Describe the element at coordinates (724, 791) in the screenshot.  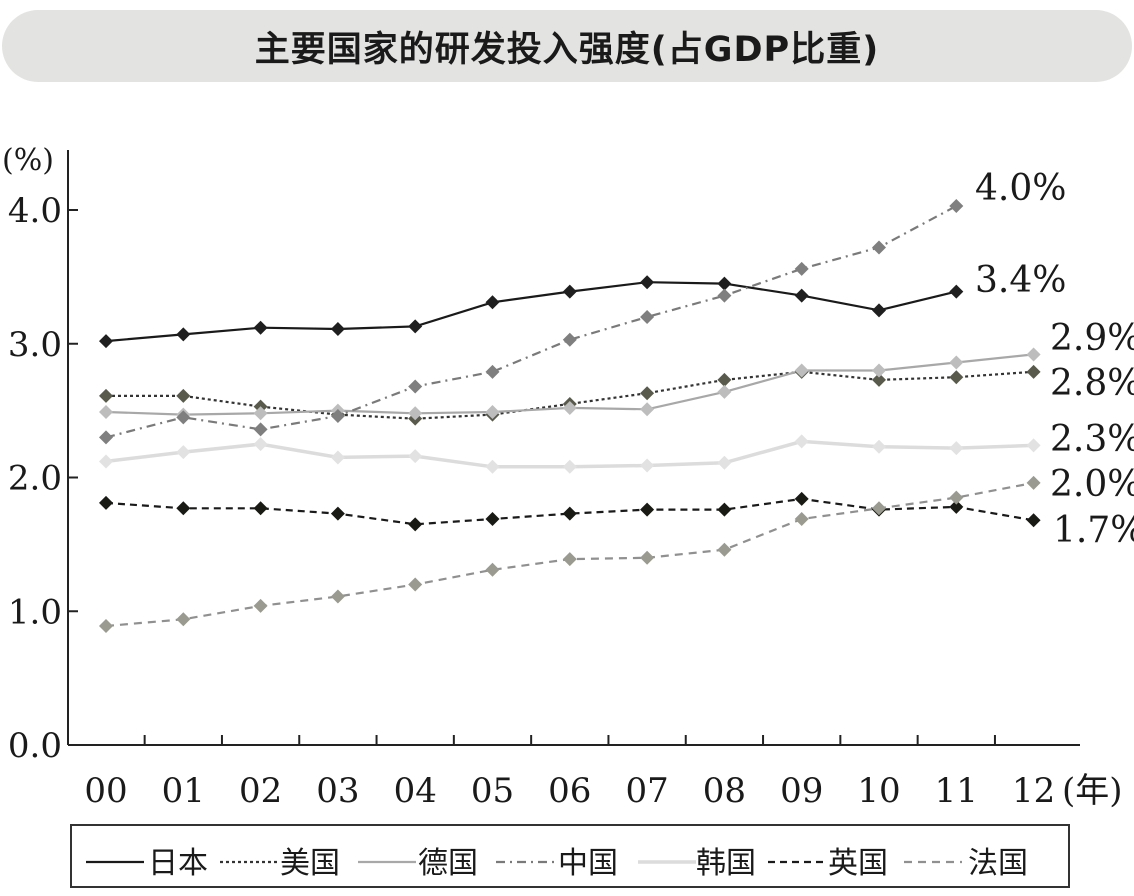
I see `x-tick-label: 08` at that location.